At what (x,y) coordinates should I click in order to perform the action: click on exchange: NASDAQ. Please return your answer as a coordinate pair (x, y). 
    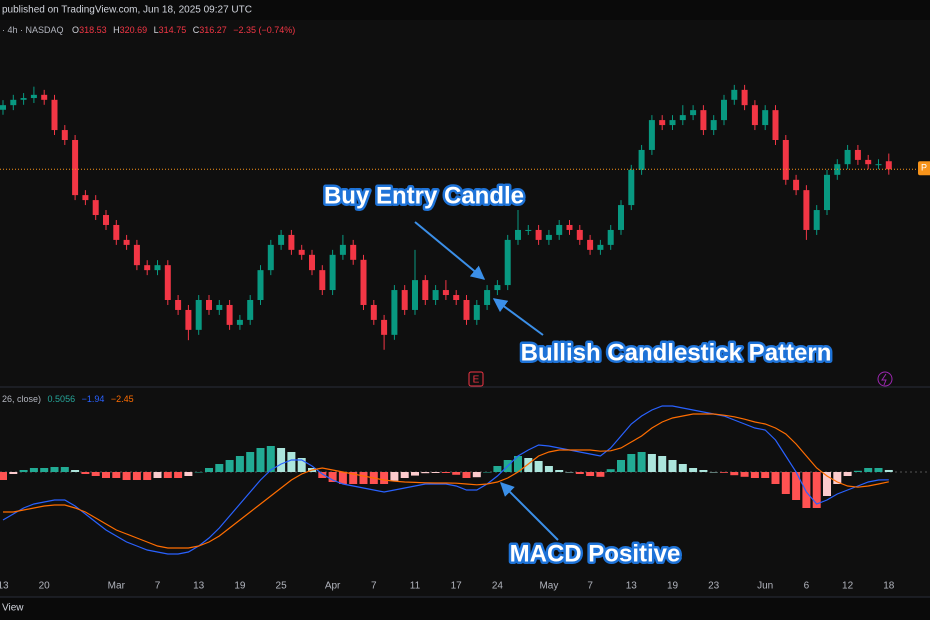
    Looking at the image, I should click on (45, 30).